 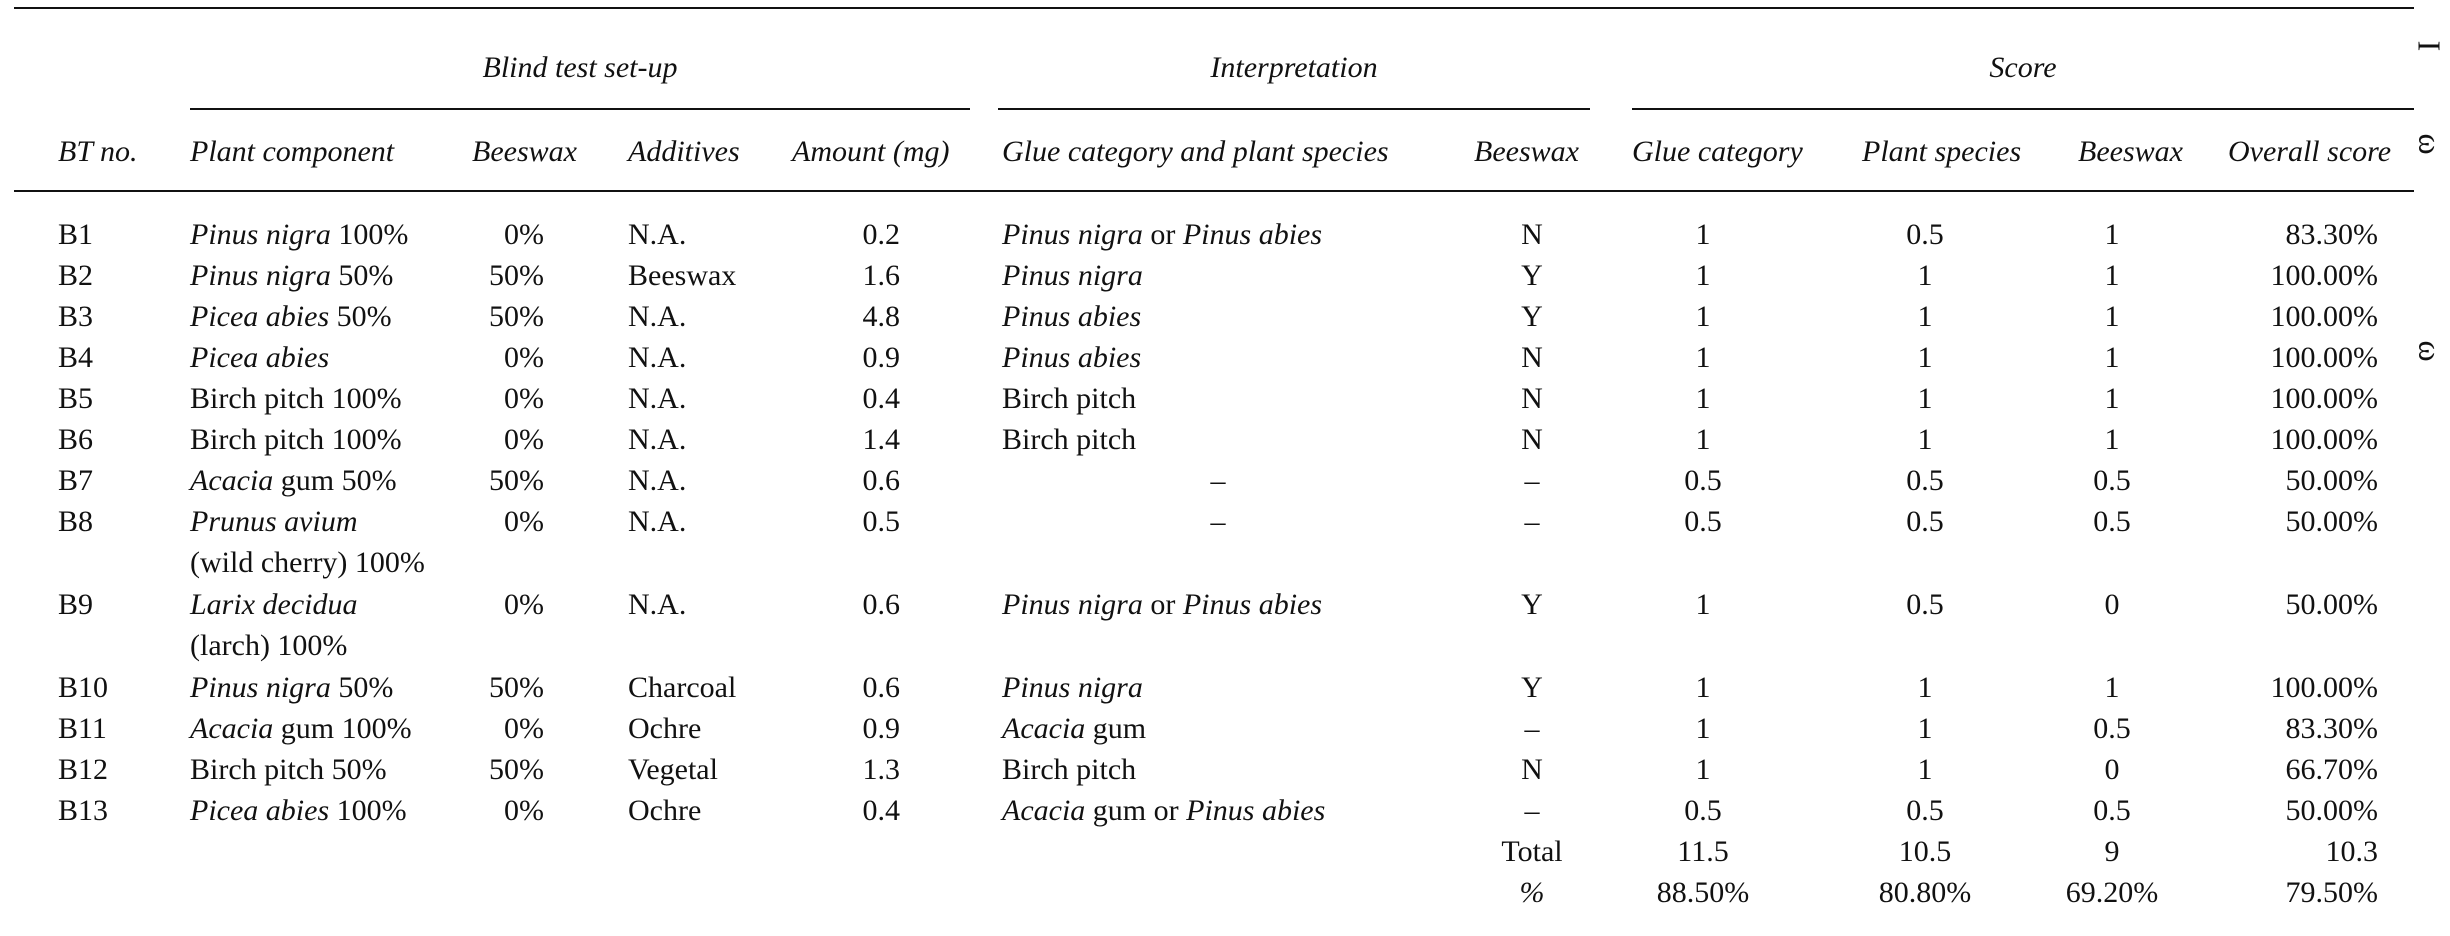 I want to click on cell-bt-no: B2, so click(x=76, y=275).